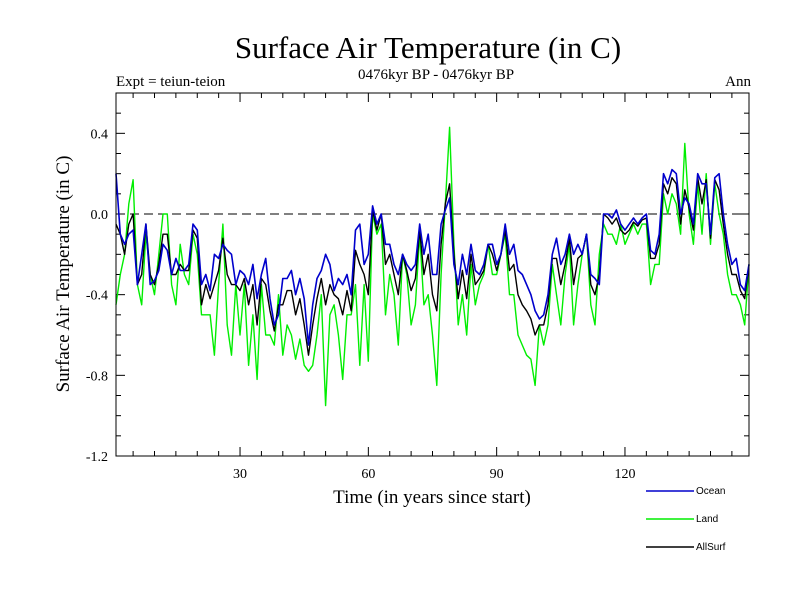 This screenshot has height=600, width=800. I want to click on chart-title: Surface Air Temperature (in C), so click(428, 47).